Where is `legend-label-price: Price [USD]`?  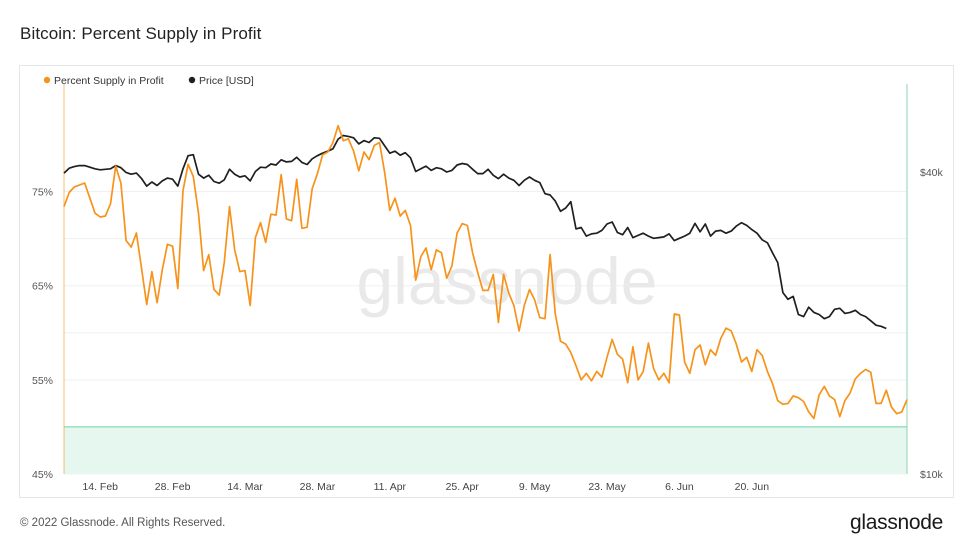 legend-label-price: Price [USD] is located at coordinates (226, 81).